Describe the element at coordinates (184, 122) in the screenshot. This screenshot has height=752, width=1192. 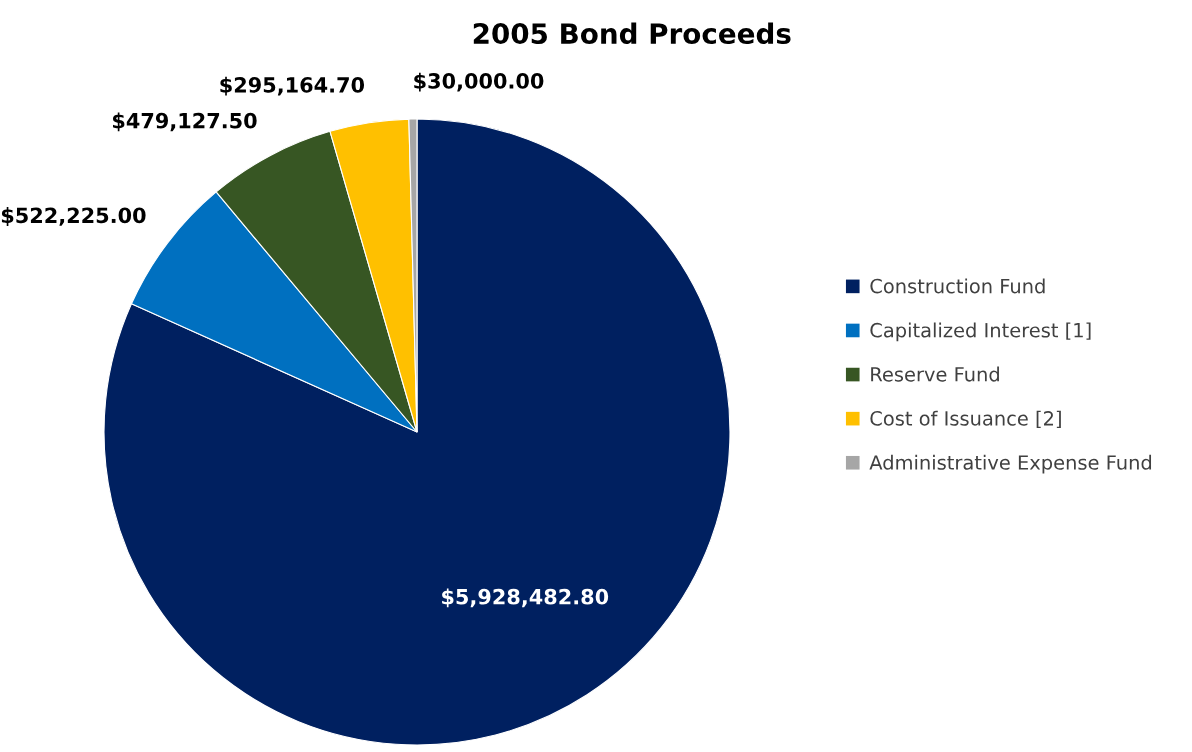
I see `data-label: $479,127.50` at that location.